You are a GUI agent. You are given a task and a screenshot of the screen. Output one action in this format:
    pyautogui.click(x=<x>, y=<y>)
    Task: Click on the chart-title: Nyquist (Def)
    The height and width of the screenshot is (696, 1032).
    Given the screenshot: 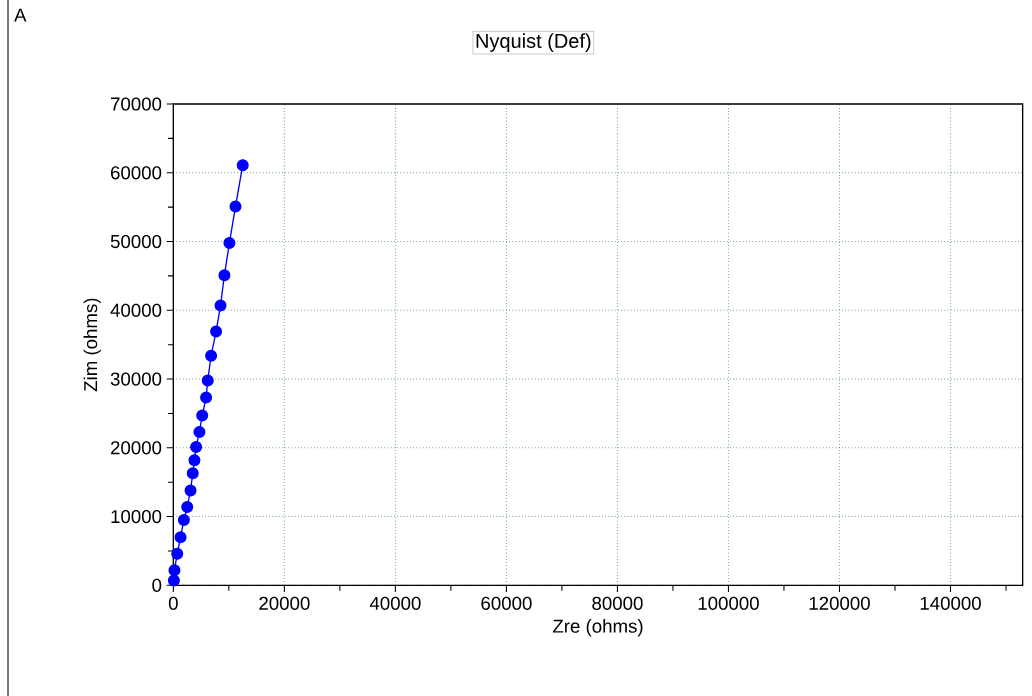 What is the action you would take?
    pyautogui.click(x=533, y=42)
    